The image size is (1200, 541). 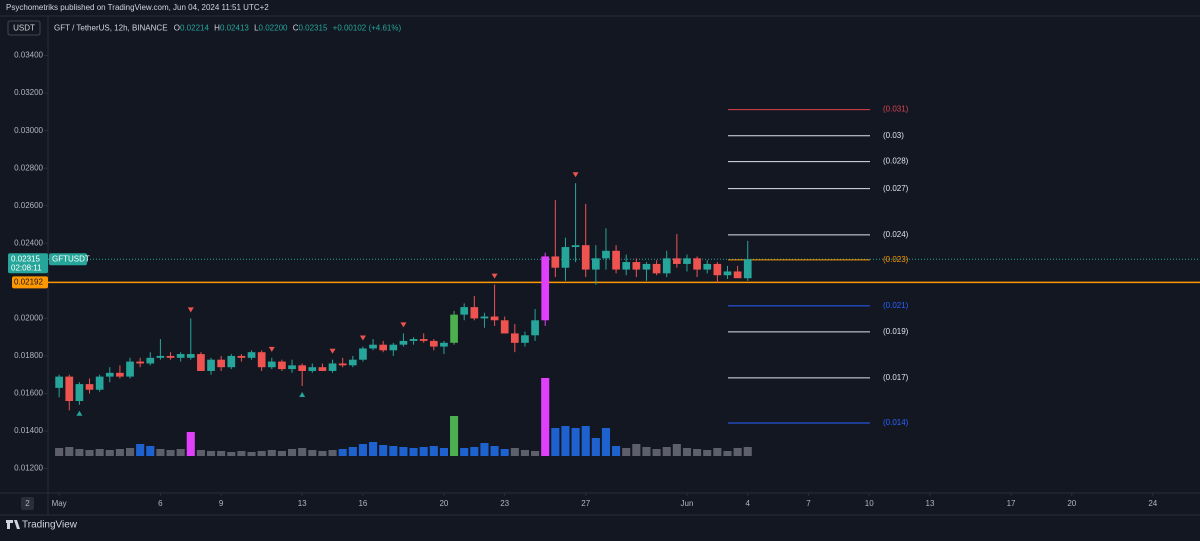 I want to click on x-tick-label: 16, so click(x=362, y=503).